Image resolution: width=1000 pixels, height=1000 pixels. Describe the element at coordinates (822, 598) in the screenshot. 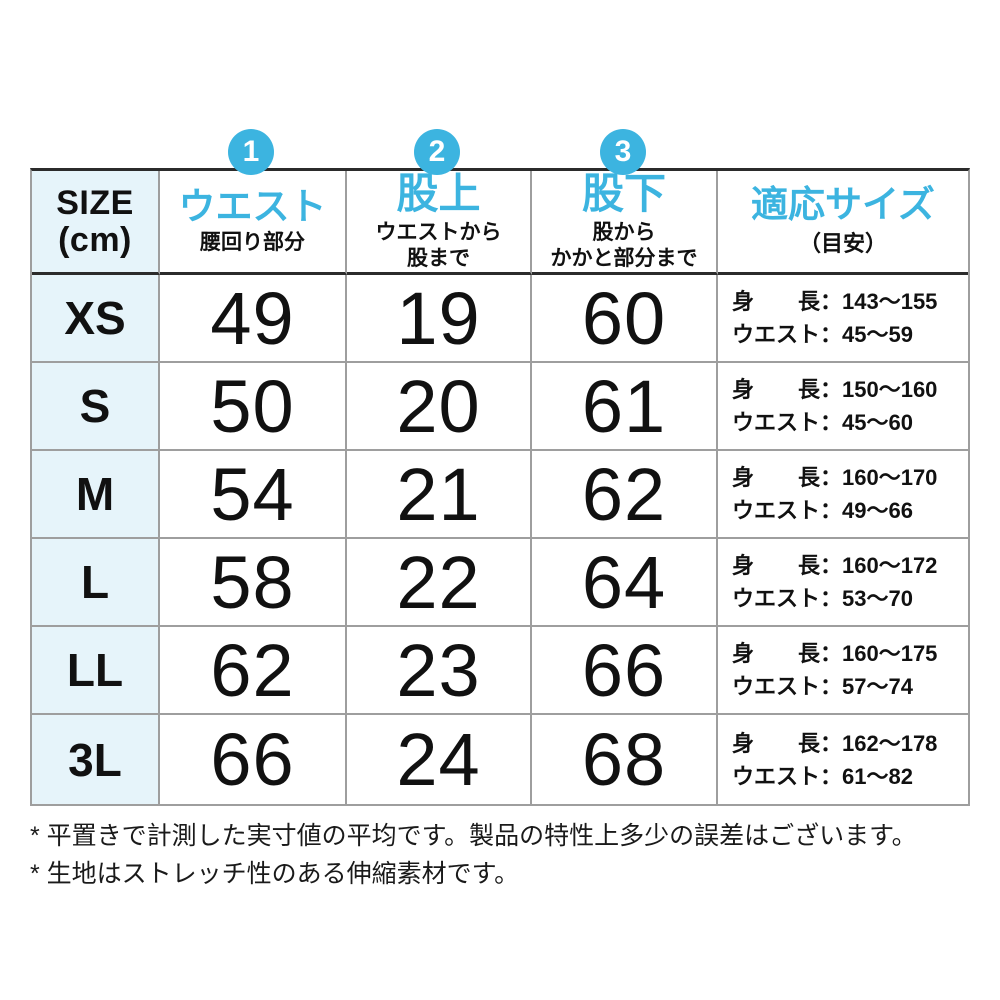

I see `fit-waist-range: ウエスト：53〜70` at that location.